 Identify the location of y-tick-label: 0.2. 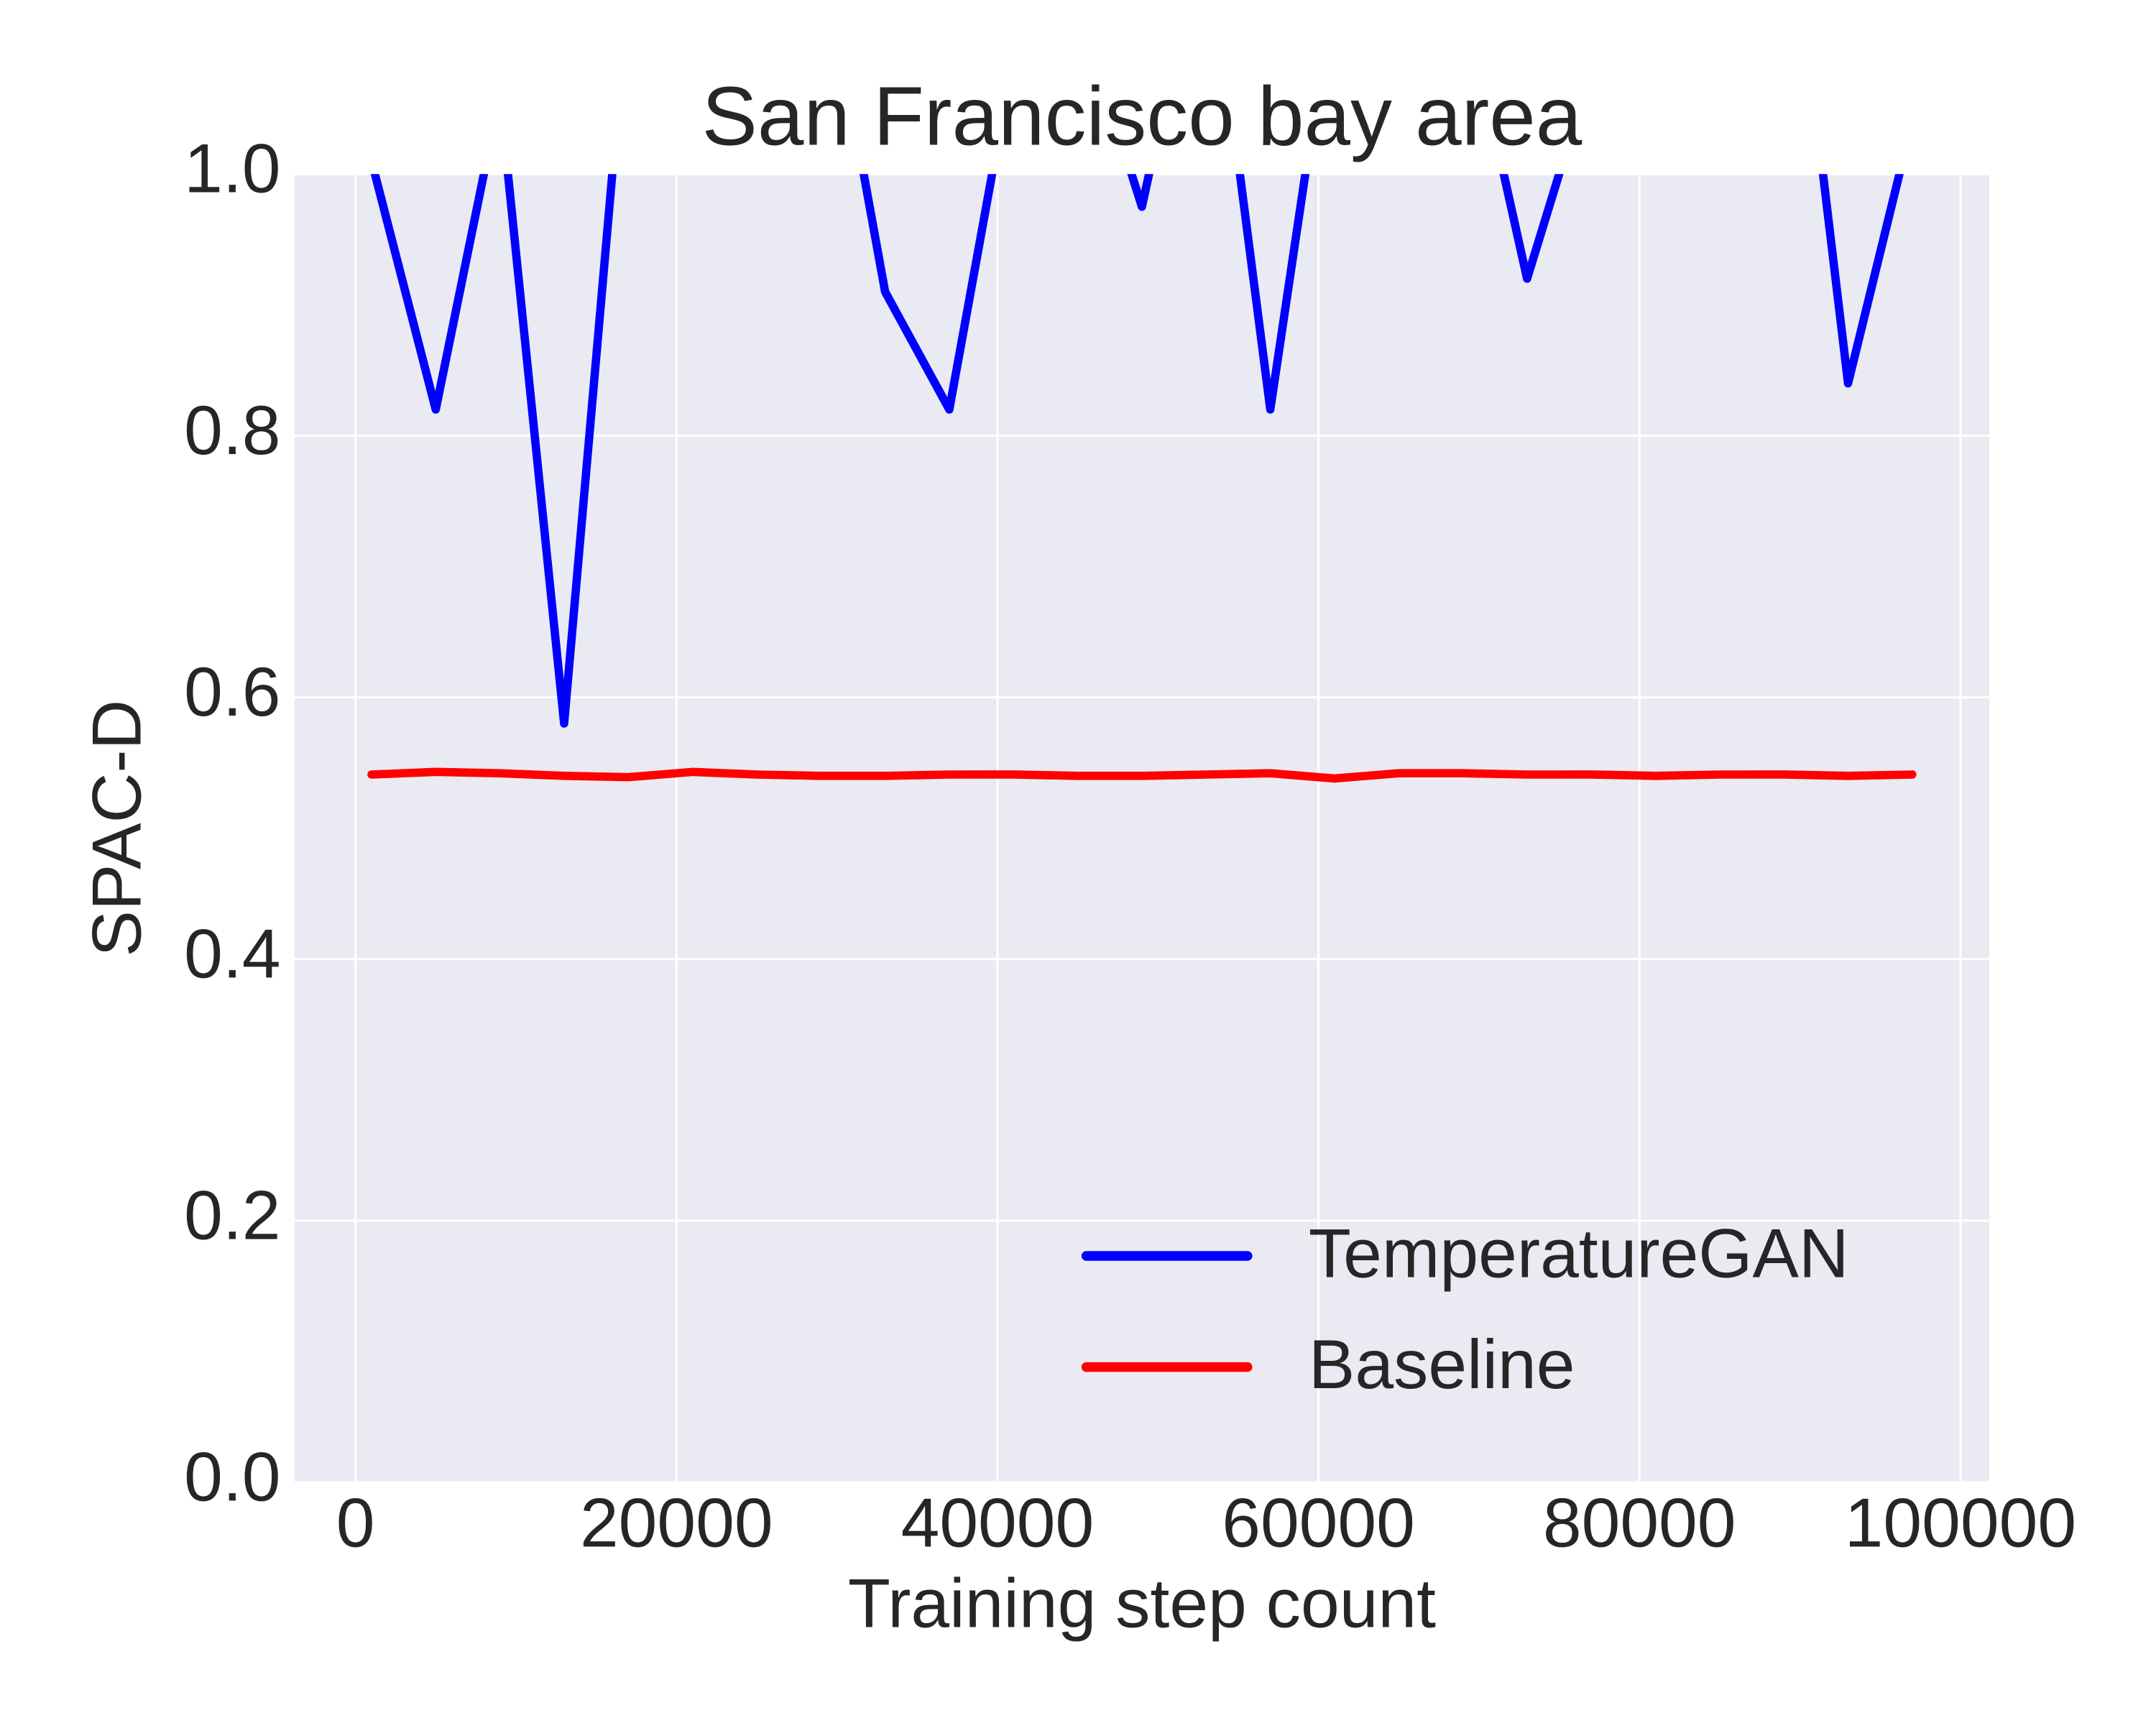
(232, 1215).